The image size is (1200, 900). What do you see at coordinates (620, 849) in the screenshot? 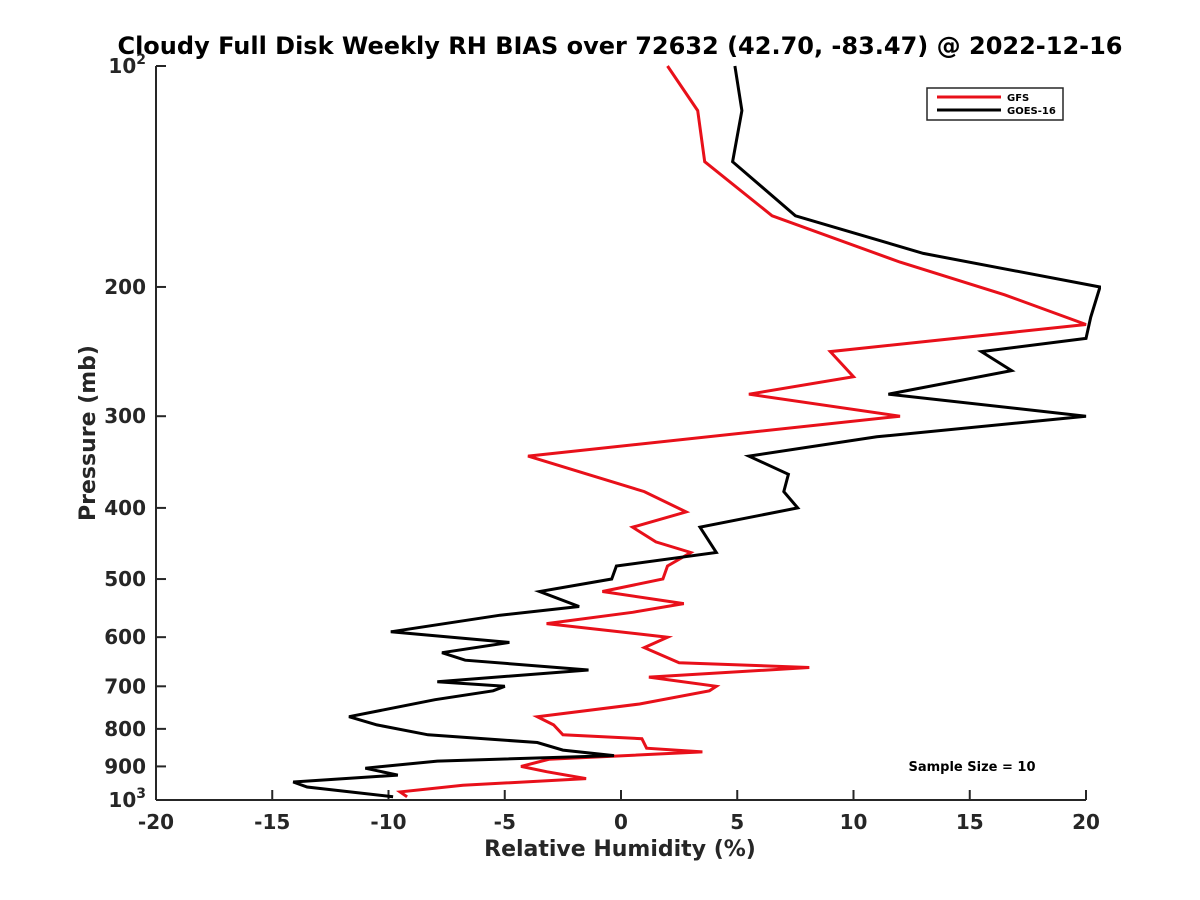
I see `x-axis-label: Relative Humidity (%)` at bounding box center [620, 849].